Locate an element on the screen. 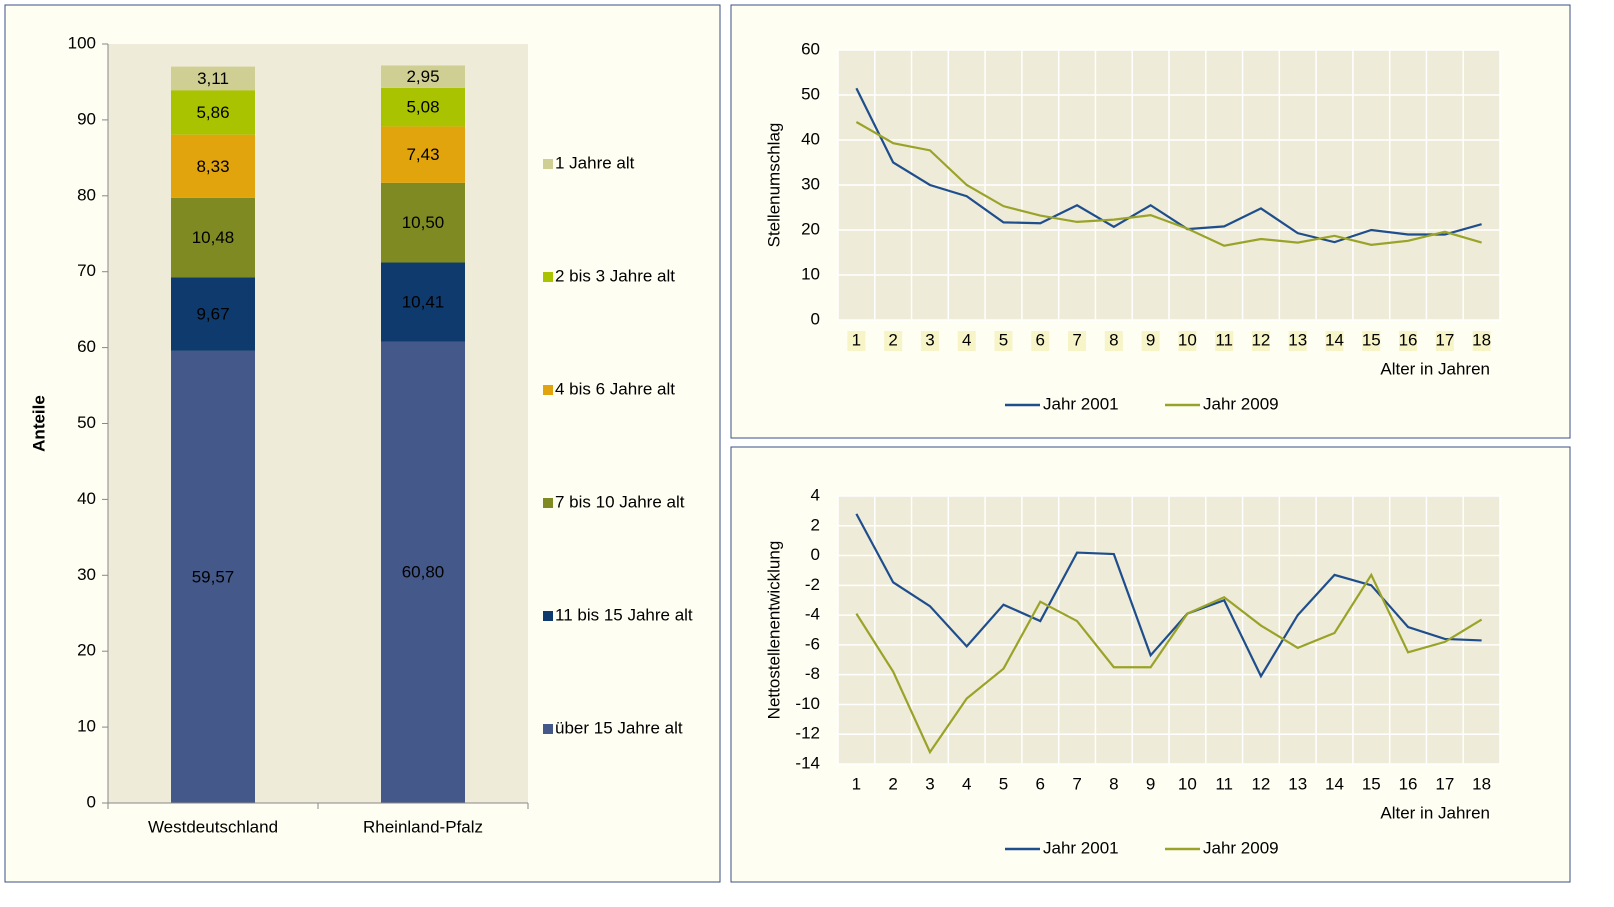 The width and height of the screenshot is (1614, 907). value-label: 8,33 is located at coordinates (212, 166).